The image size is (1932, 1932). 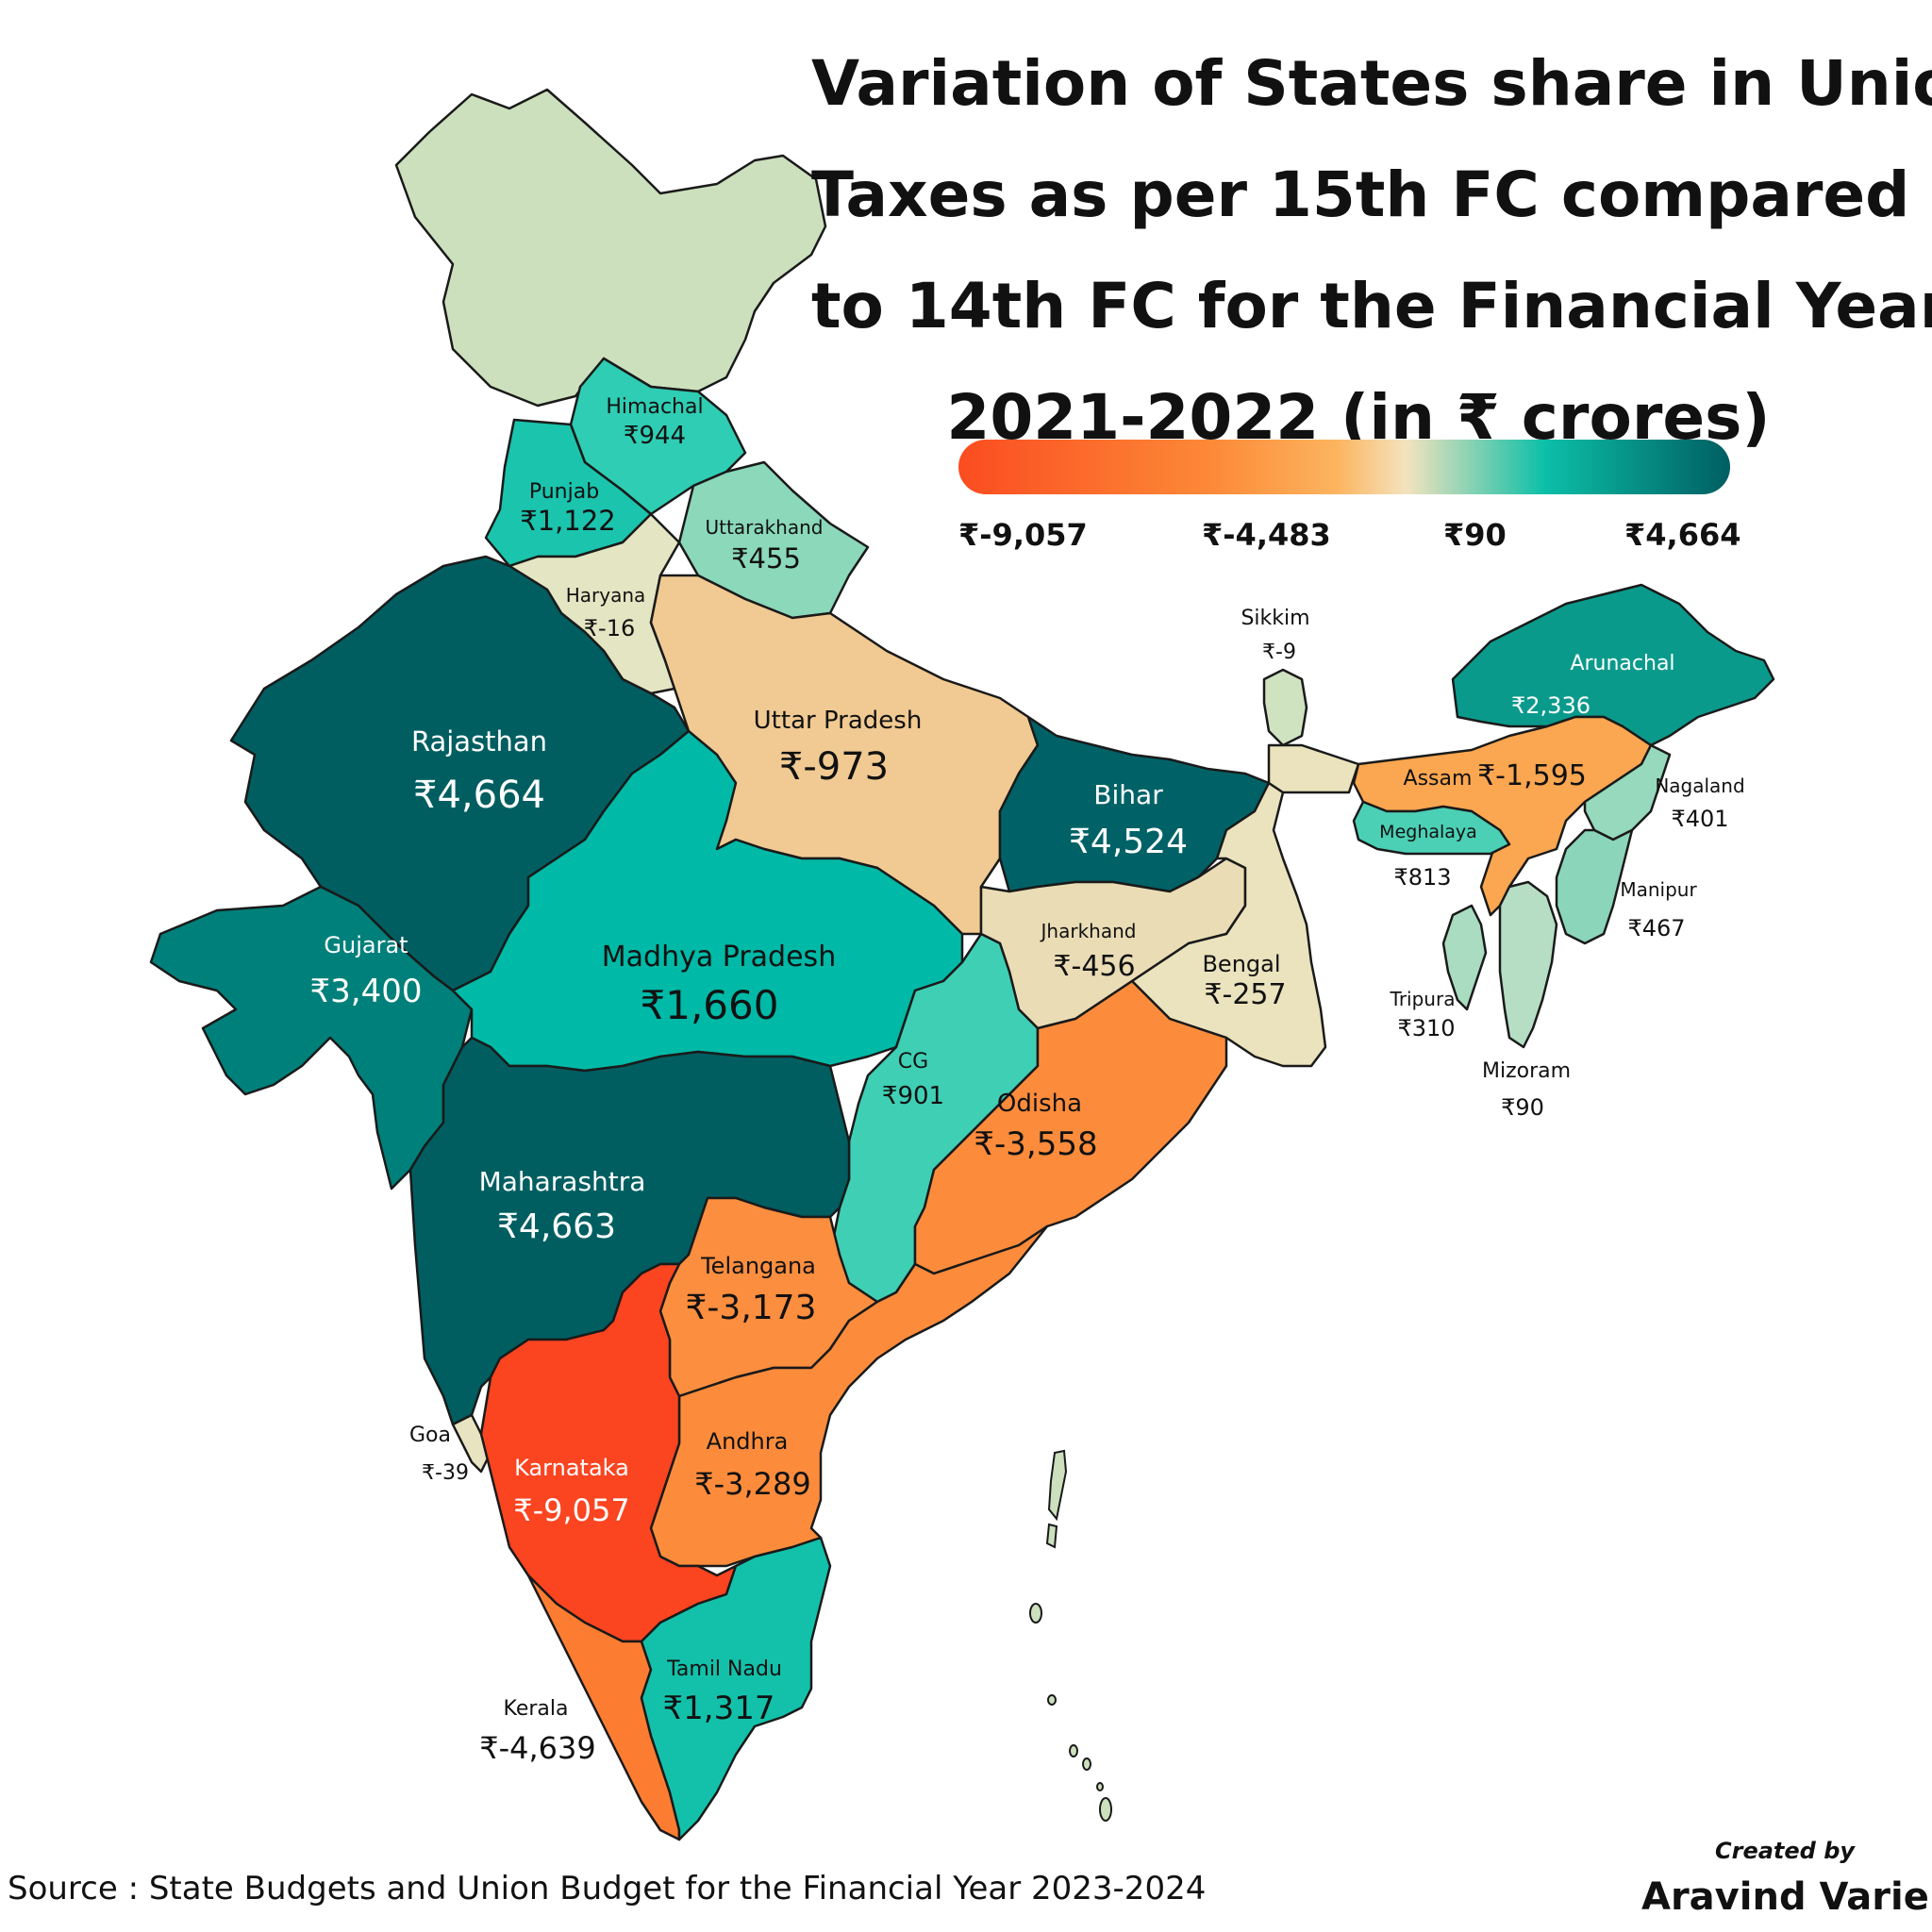 I want to click on region-arunachal, so click(x=1613, y=665).